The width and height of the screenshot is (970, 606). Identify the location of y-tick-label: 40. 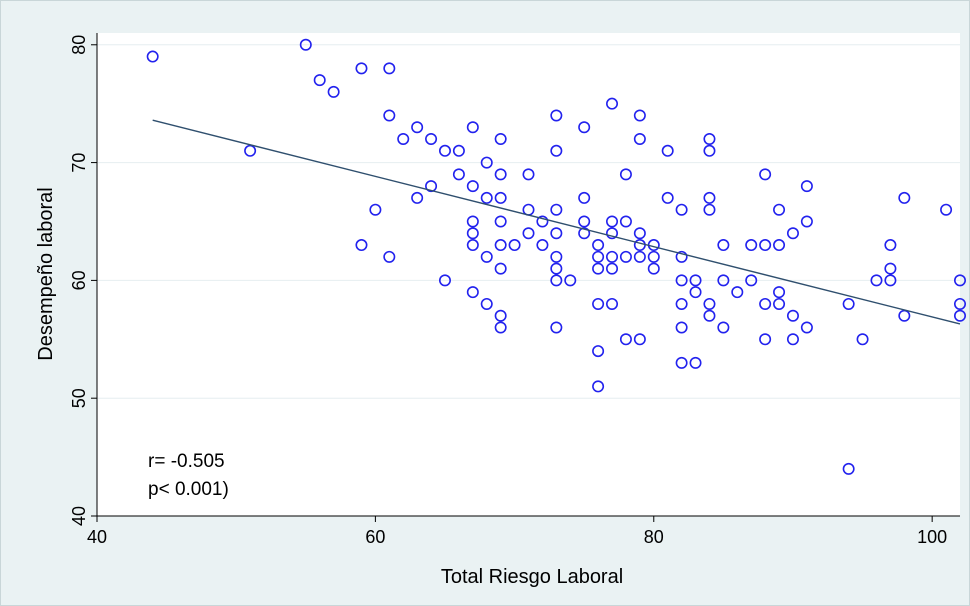
(79, 516).